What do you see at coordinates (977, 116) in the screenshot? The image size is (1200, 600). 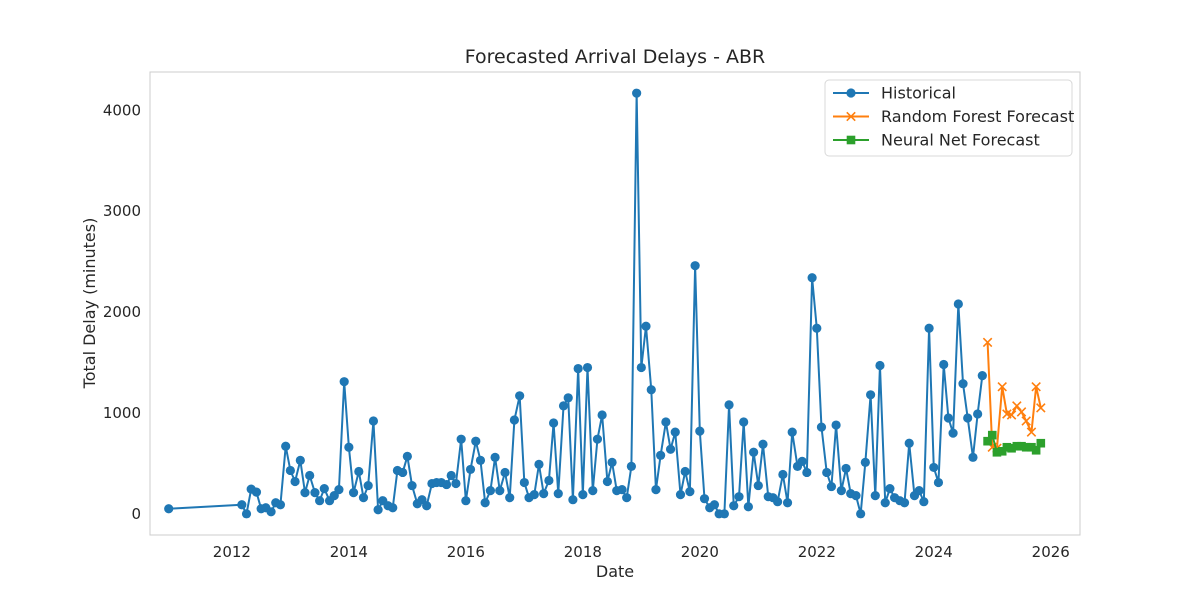 I see `legend-label: Random Forest Forecast` at bounding box center [977, 116].